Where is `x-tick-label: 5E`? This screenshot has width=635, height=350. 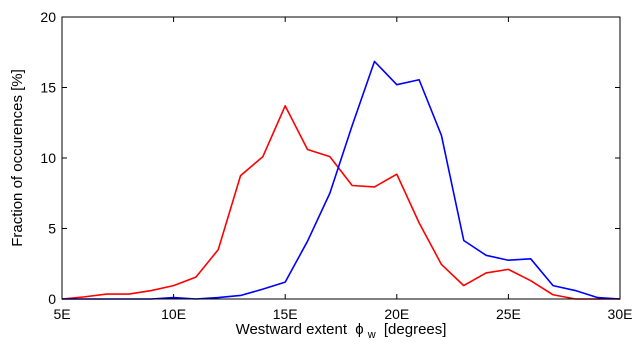 x-tick-label: 5E is located at coordinates (61, 314).